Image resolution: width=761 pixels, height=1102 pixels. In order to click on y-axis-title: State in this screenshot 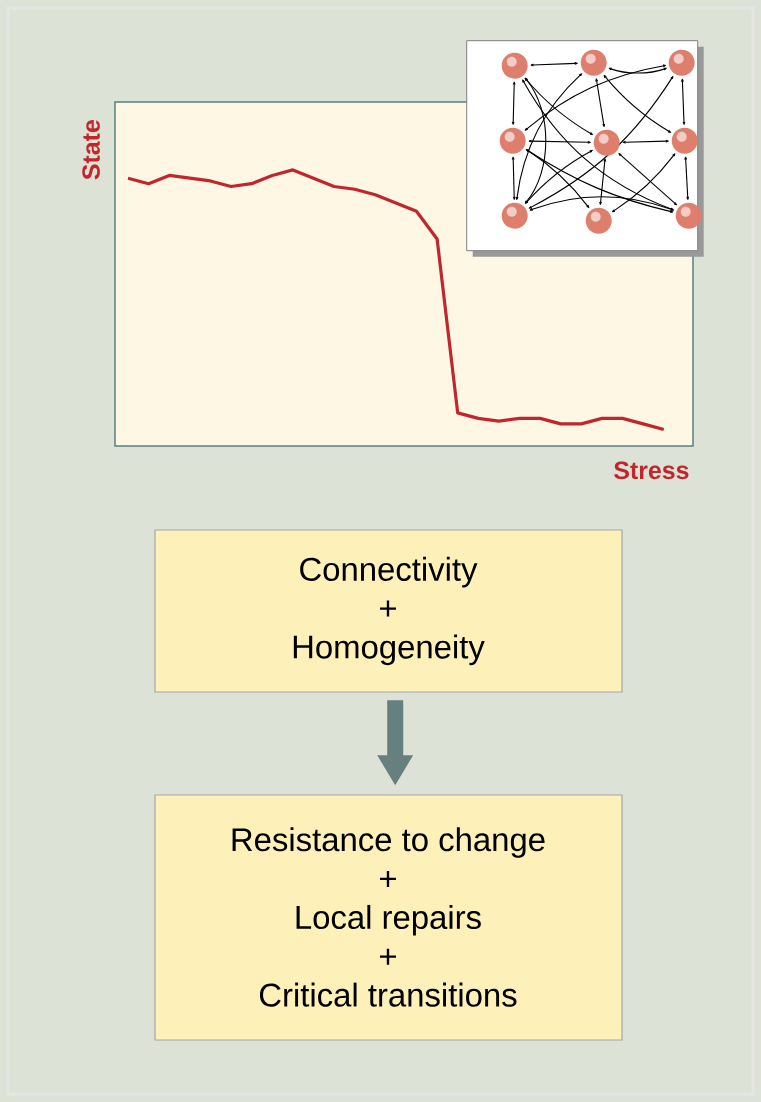, I will do `click(91, 150)`.